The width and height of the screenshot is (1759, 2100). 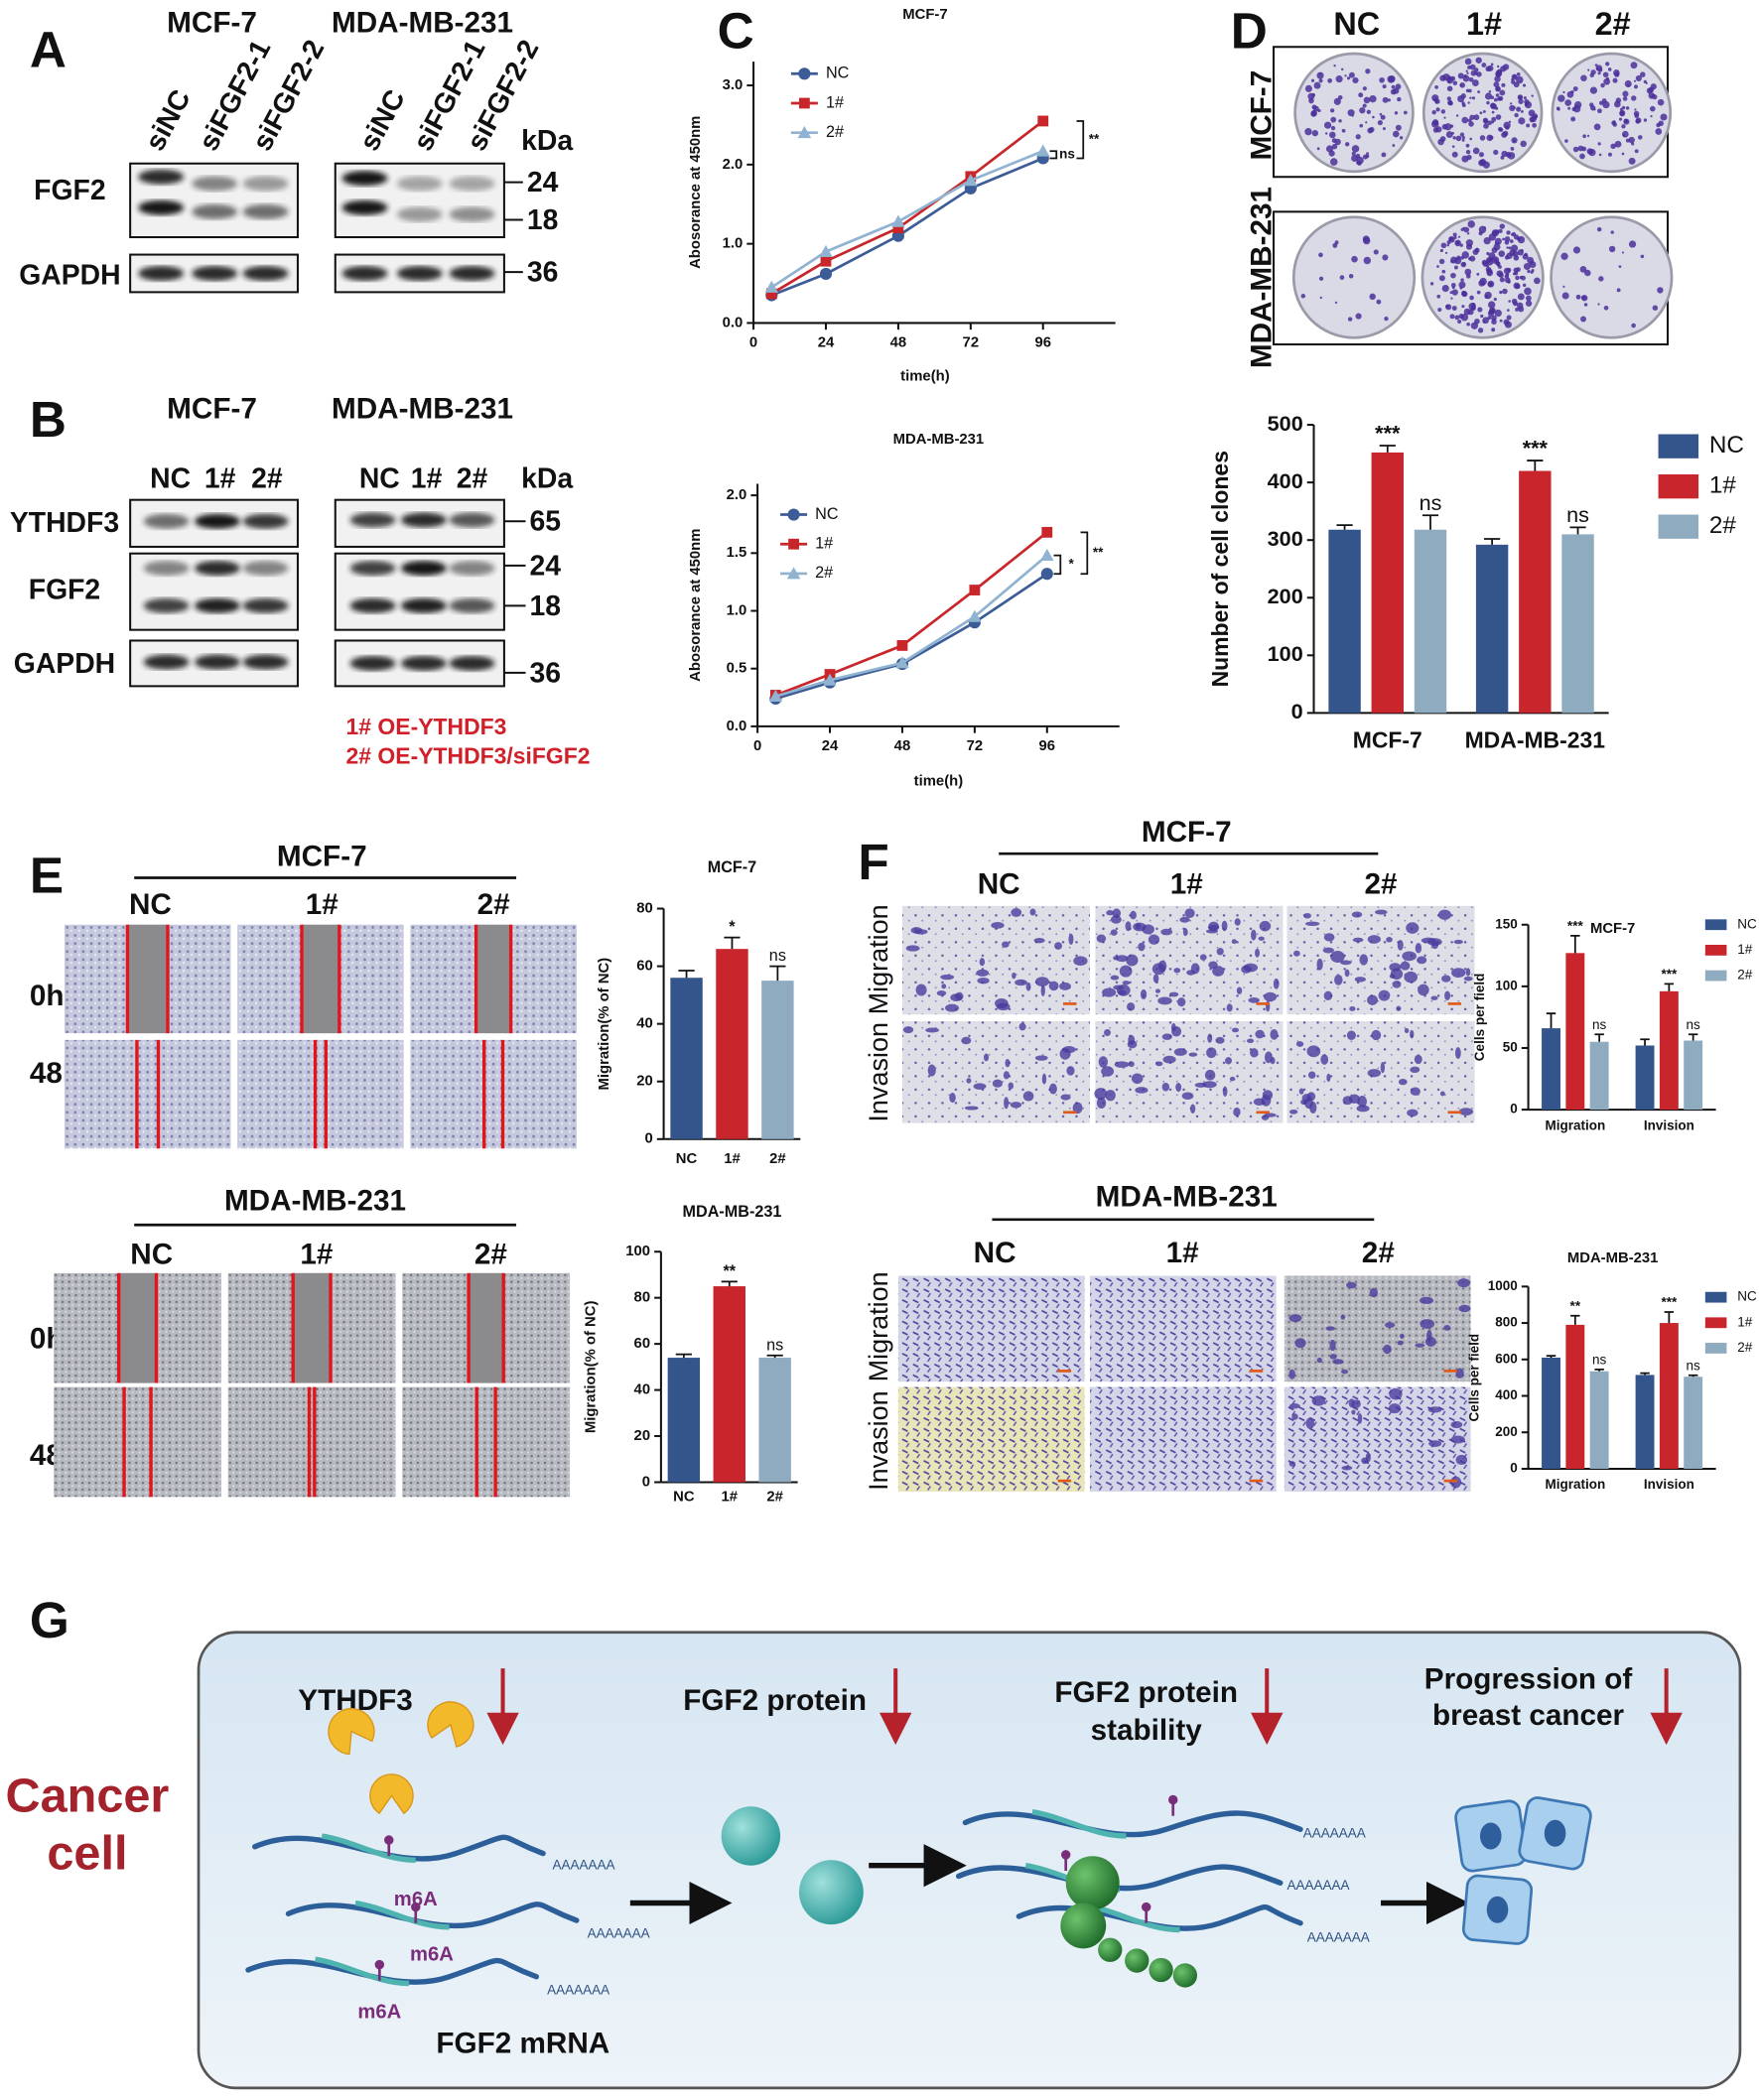 What do you see at coordinates (975, 746) in the screenshot?
I see `x-tick-label: 72` at bounding box center [975, 746].